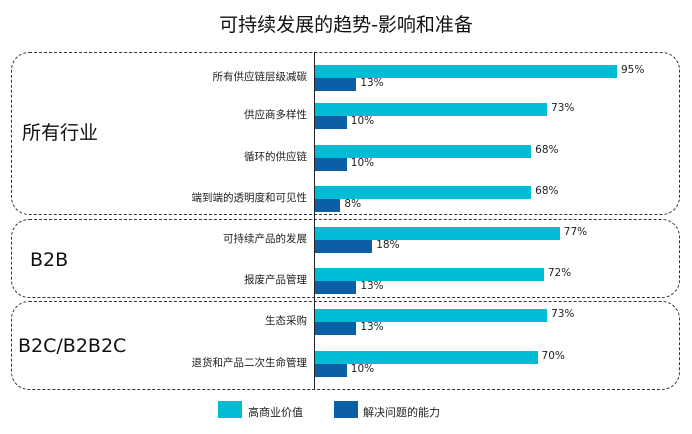 The width and height of the screenshot is (692, 434). What do you see at coordinates (49, 260) in the screenshot?
I see `group-label-b2b: B2B` at bounding box center [49, 260].